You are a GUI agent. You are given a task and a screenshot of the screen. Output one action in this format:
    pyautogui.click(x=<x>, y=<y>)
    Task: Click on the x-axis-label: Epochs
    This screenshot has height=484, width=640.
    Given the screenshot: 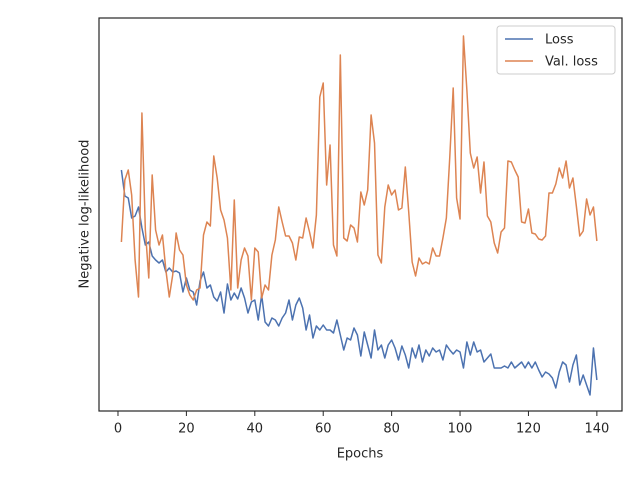 What is the action you would take?
    pyautogui.click(x=360, y=454)
    